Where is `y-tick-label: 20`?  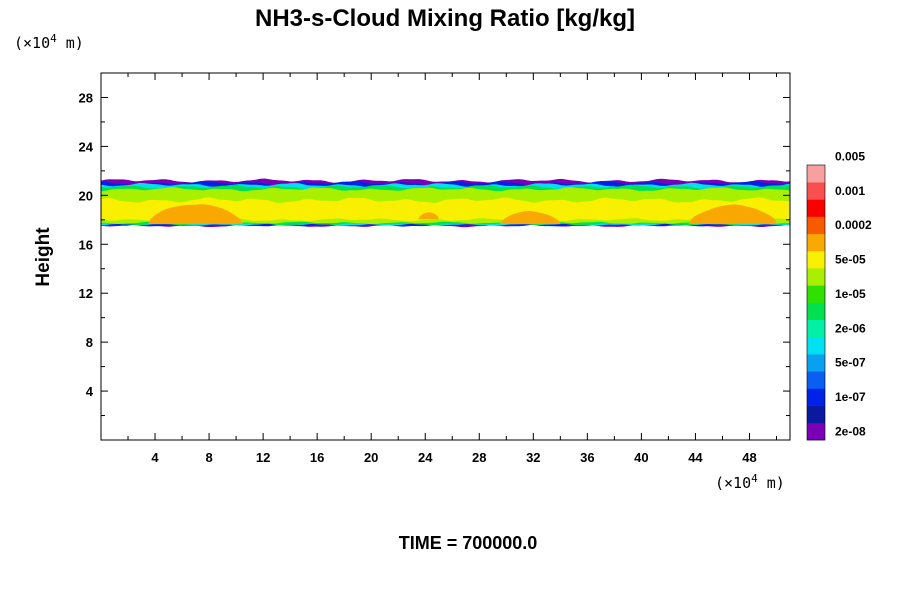 y-tick-label: 20 is located at coordinates (86, 195).